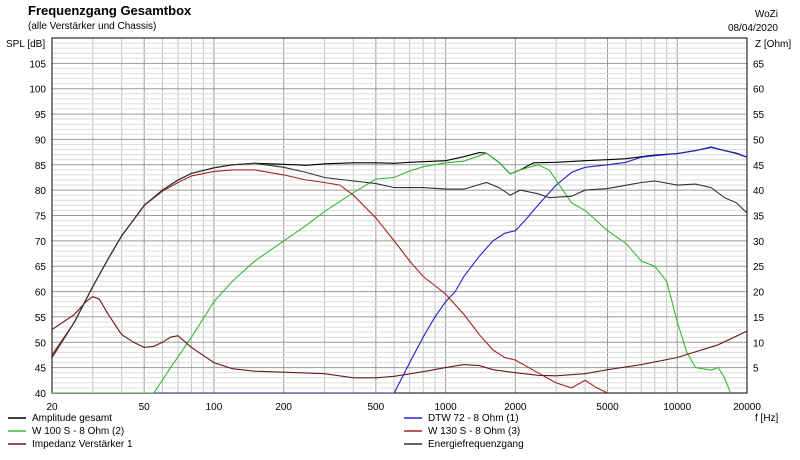  What do you see at coordinates (41, 318) in the screenshot?
I see `y-tick-label-left: 55` at bounding box center [41, 318].